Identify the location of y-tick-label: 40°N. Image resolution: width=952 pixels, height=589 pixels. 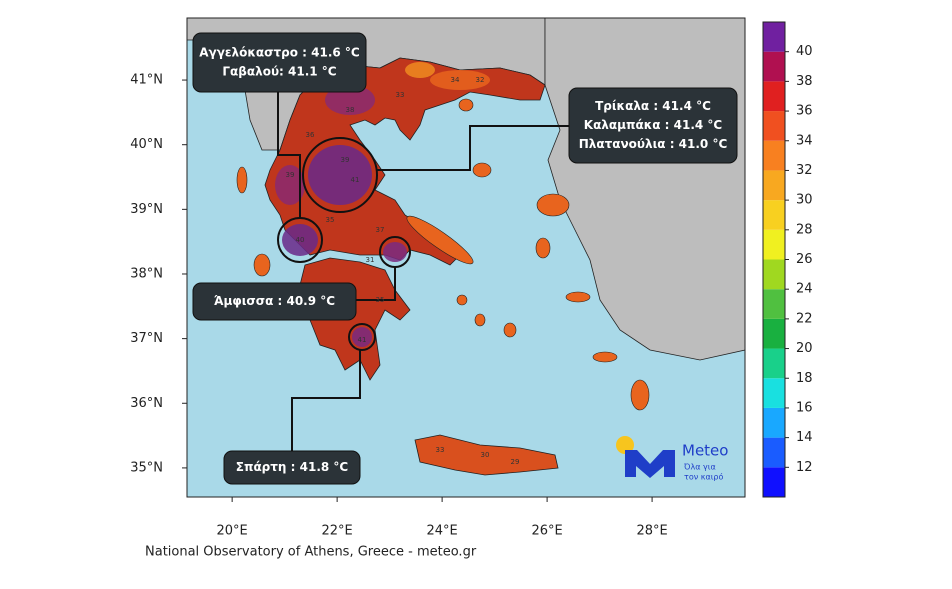
(146, 144).